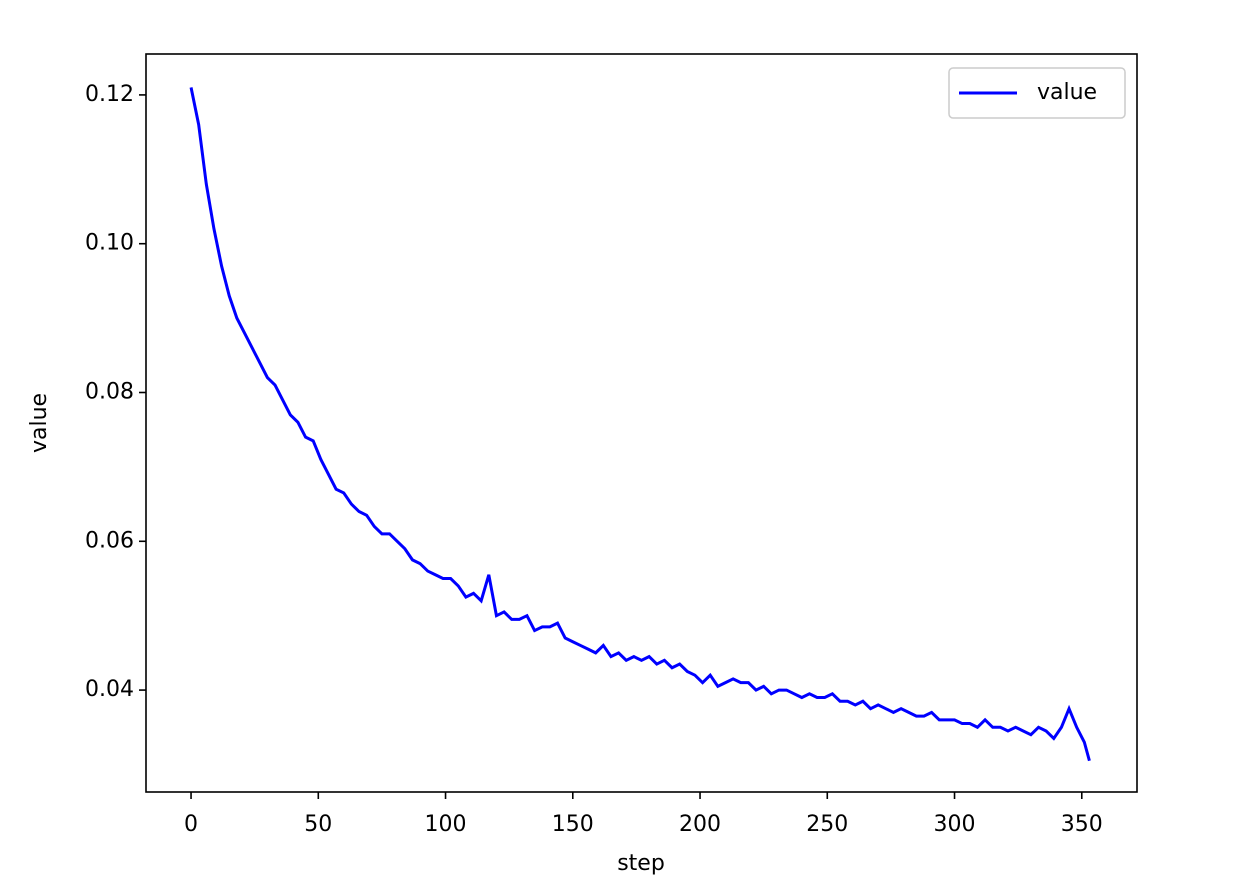 The image size is (1260, 892). Describe the element at coordinates (318, 824) in the screenshot. I see `x-tick-label: 50` at that location.